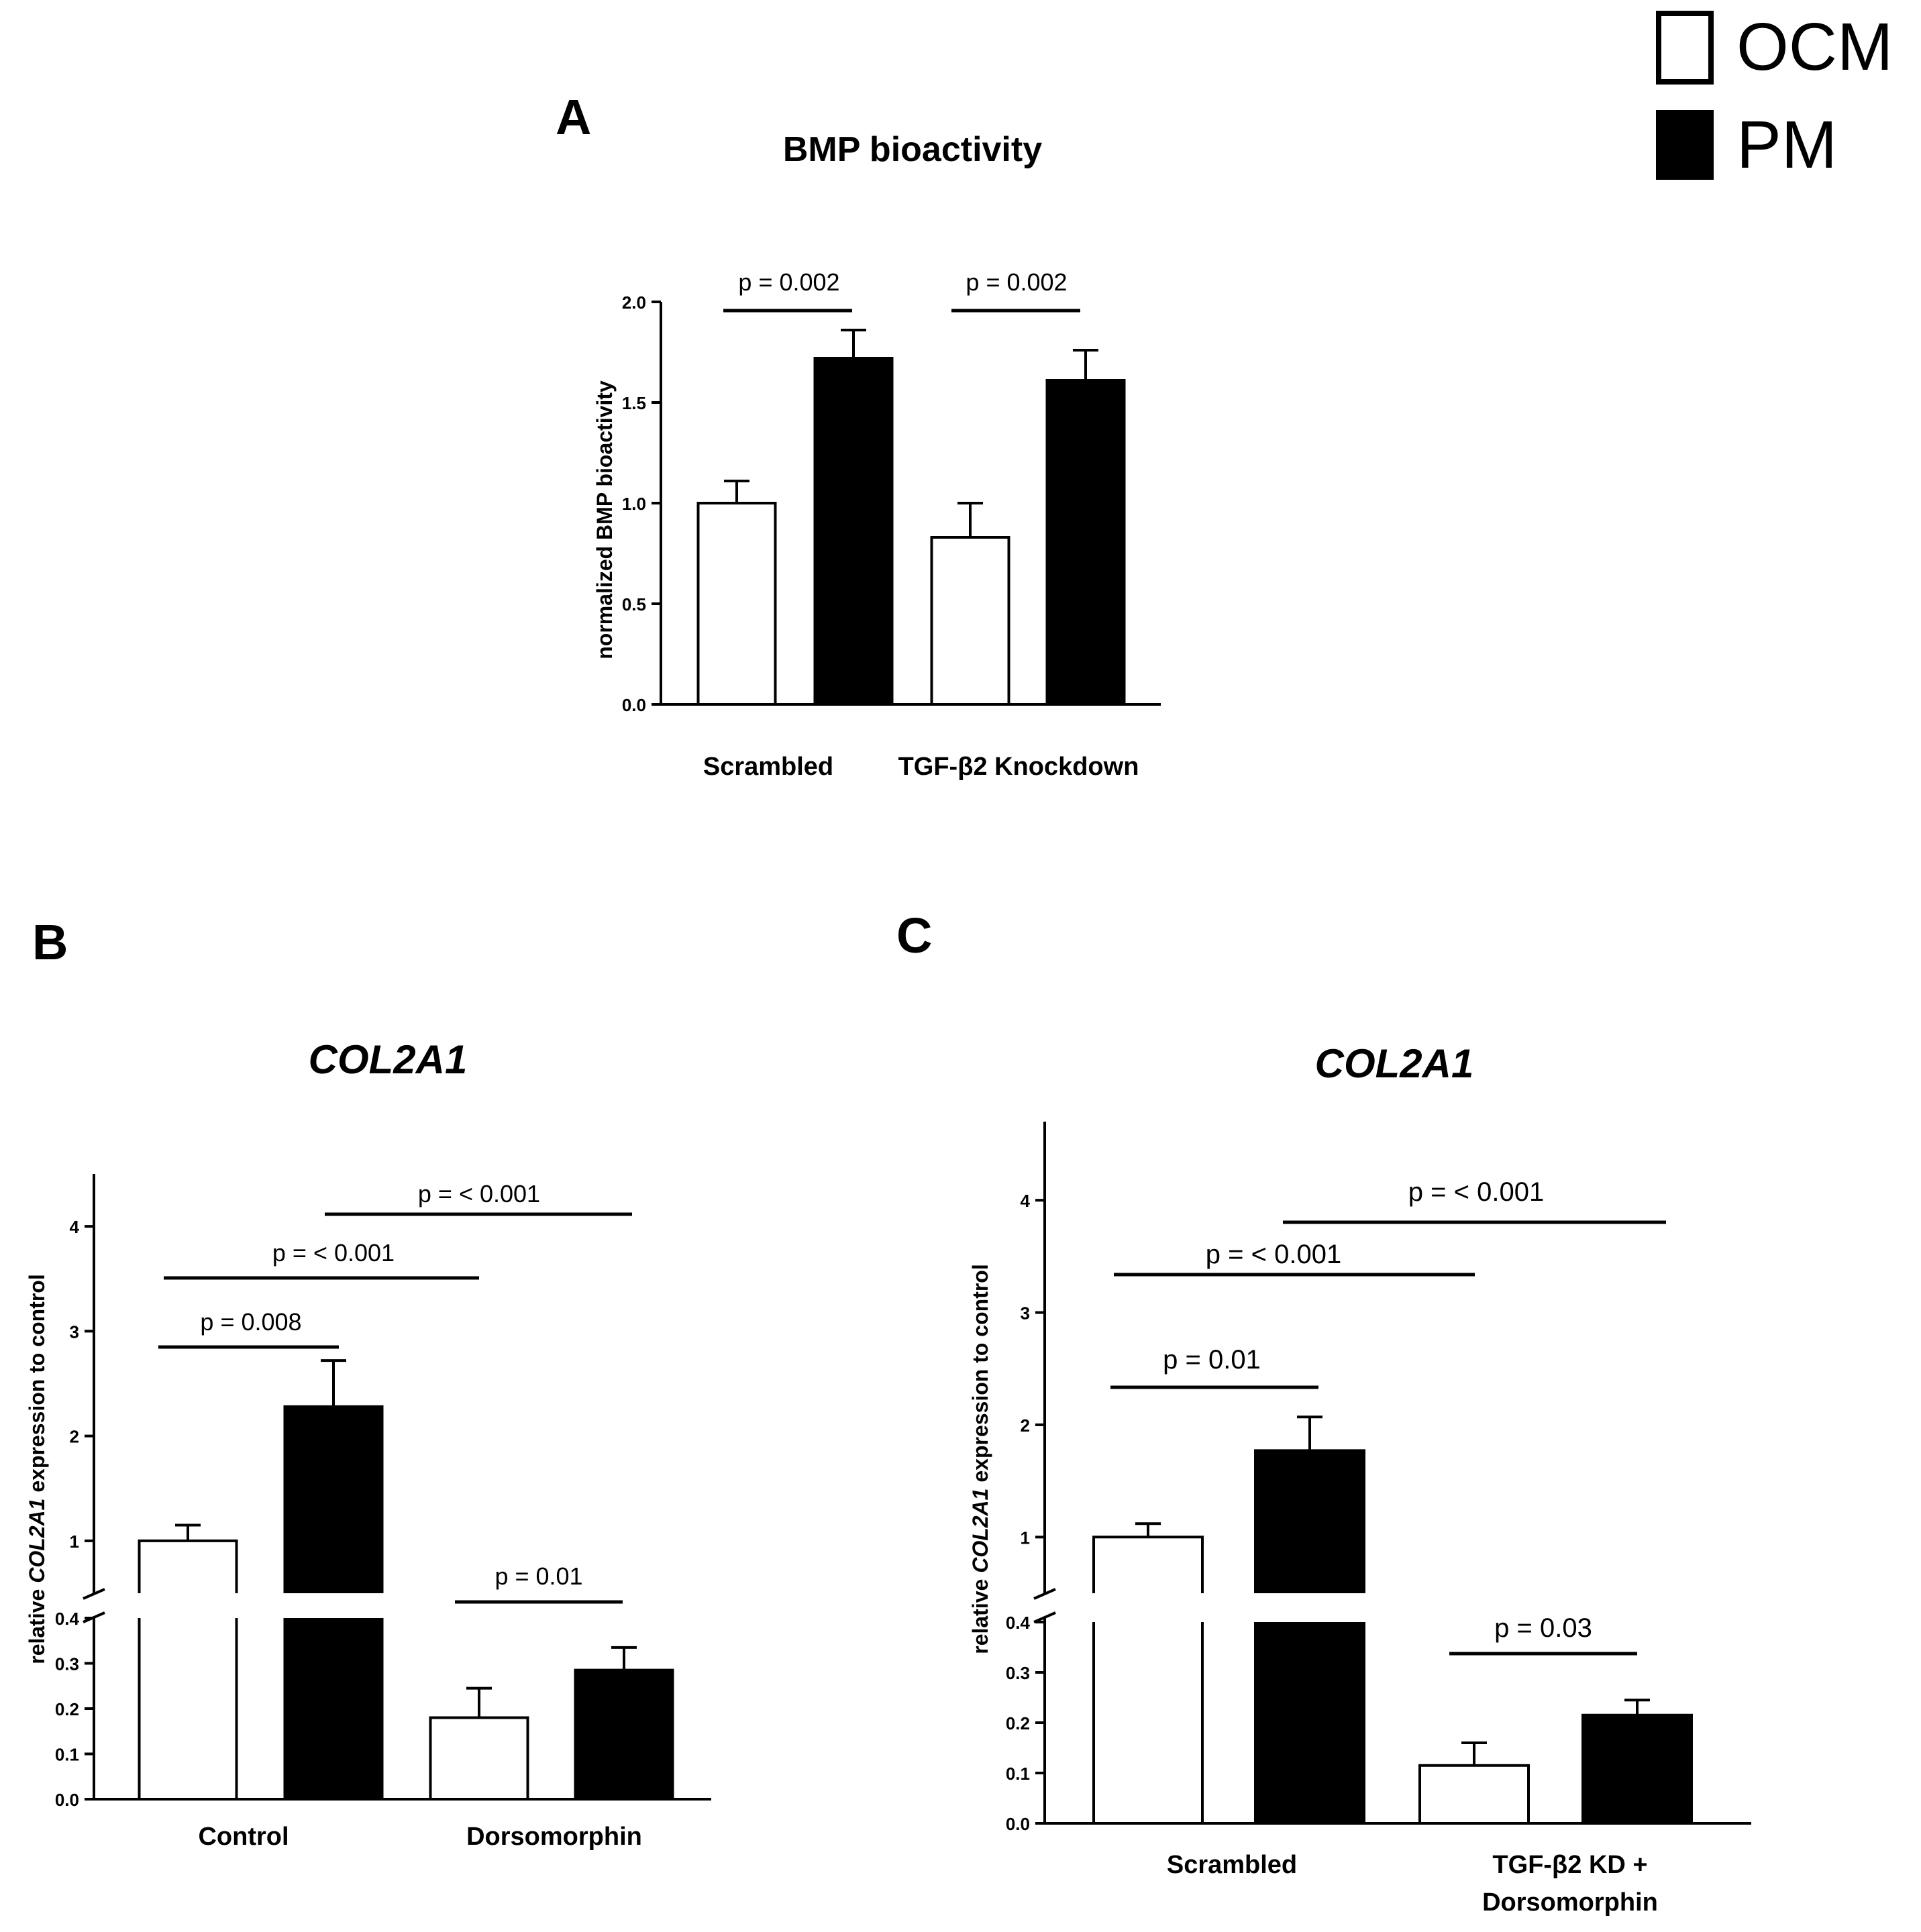 The height and width of the screenshot is (1932, 1921). I want to click on panel-letter-b: B, so click(50, 942).